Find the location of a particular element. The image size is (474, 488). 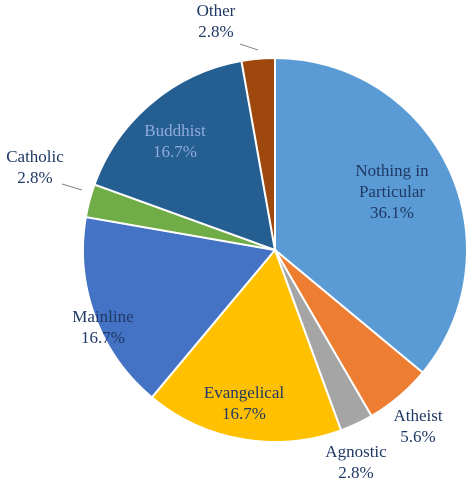

slice-name-nothing-in-particular: Particular is located at coordinates (392, 191).